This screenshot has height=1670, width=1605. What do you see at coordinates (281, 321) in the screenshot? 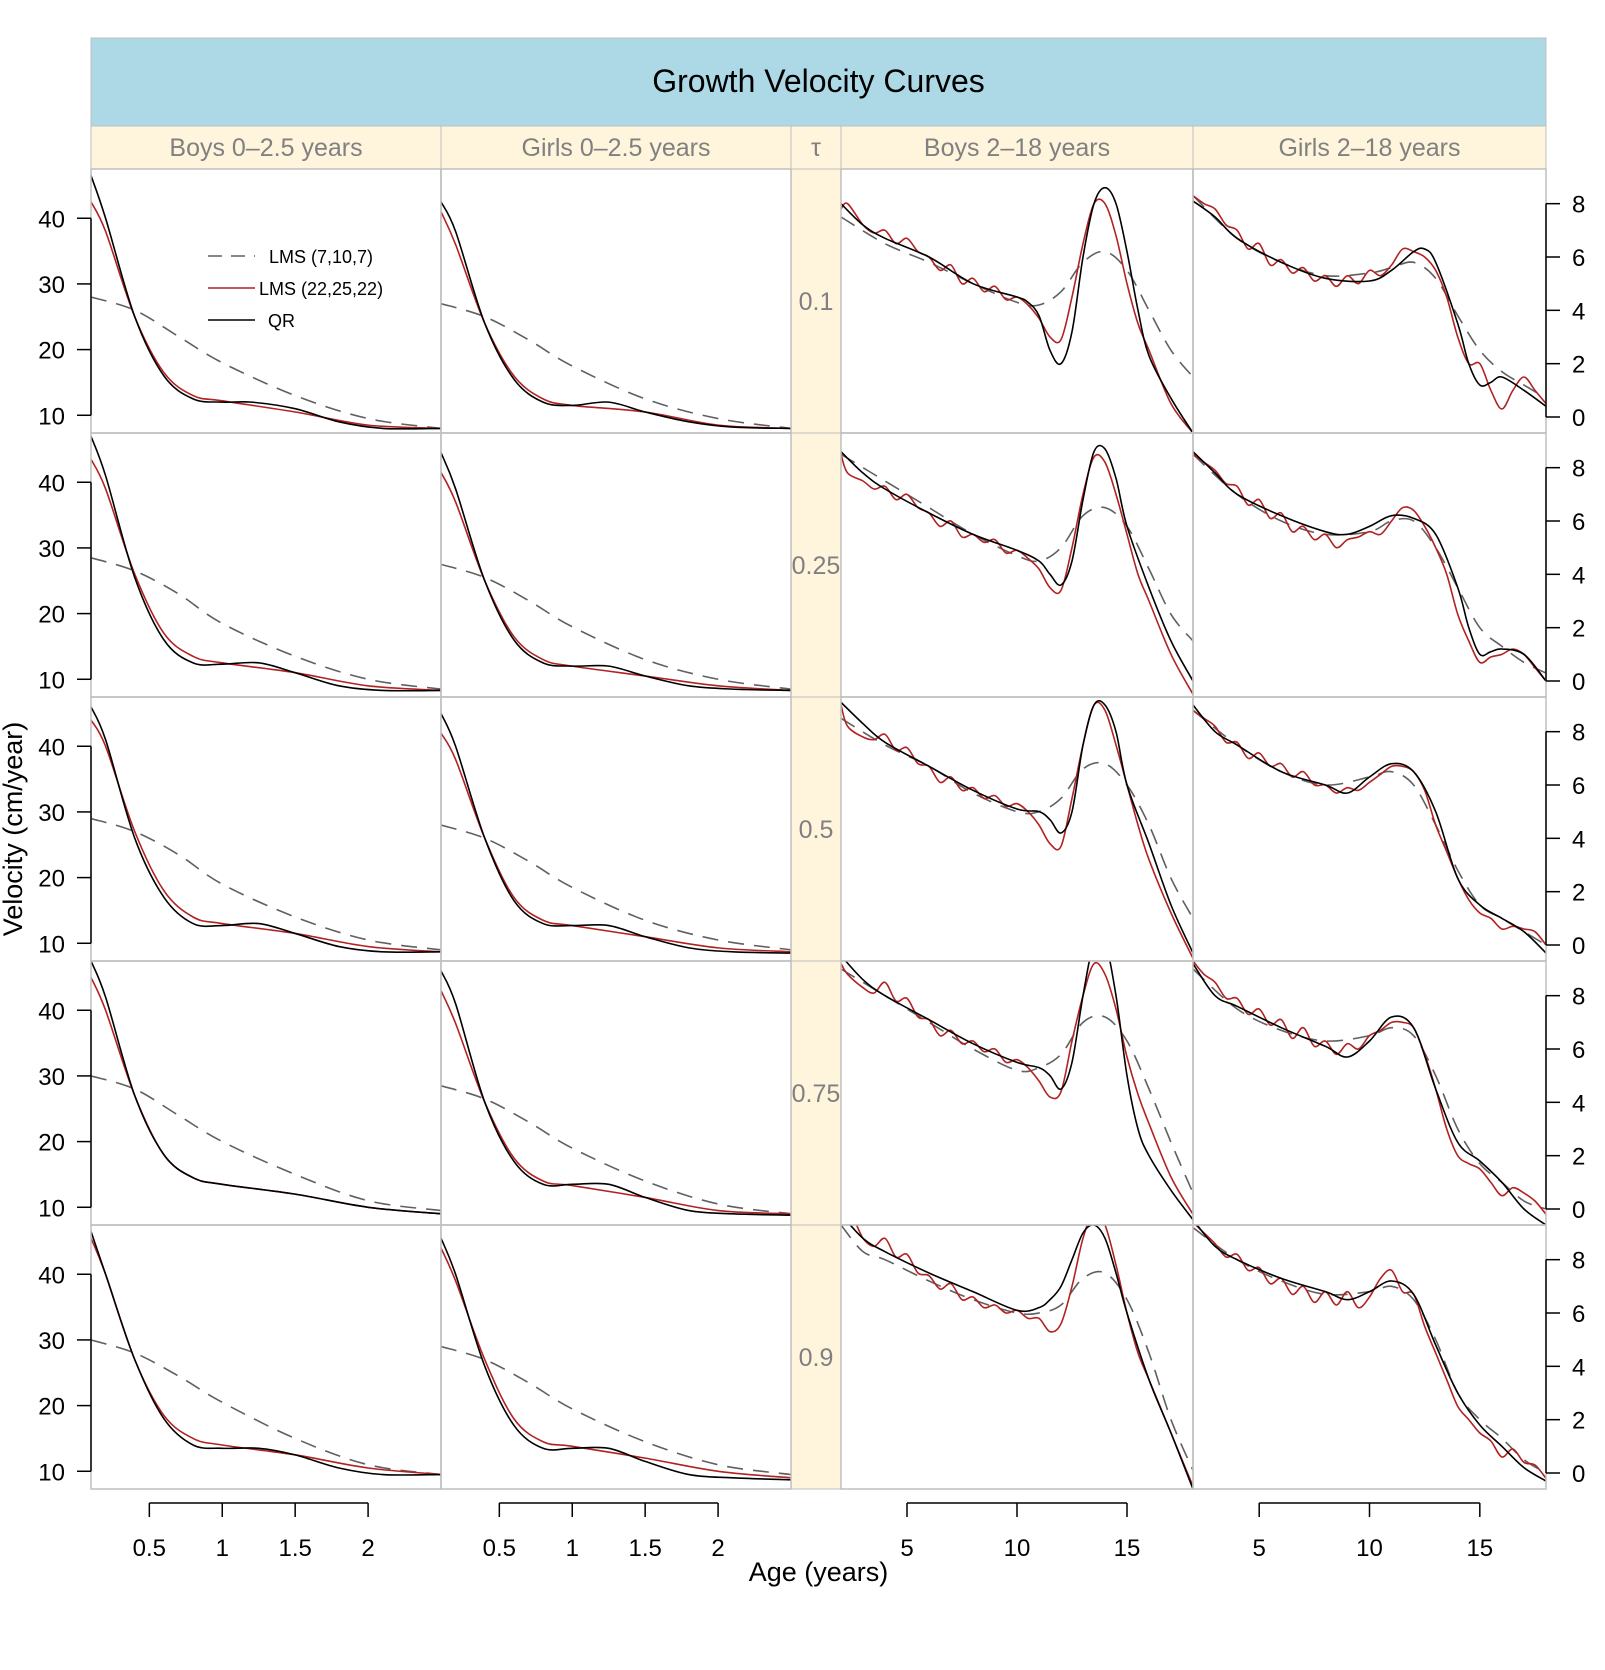
I see `legend-qr-label: QR` at bounding box center [281, 321].